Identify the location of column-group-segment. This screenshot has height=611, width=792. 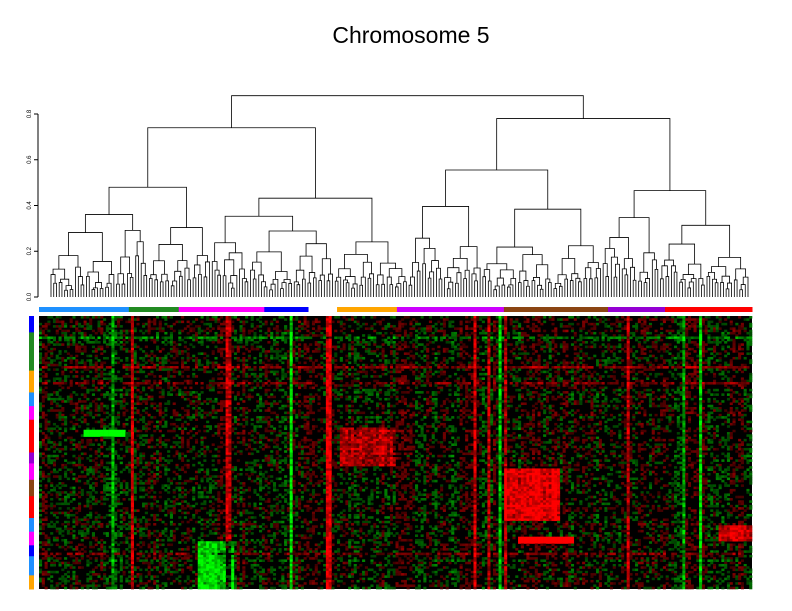
(287, 309).